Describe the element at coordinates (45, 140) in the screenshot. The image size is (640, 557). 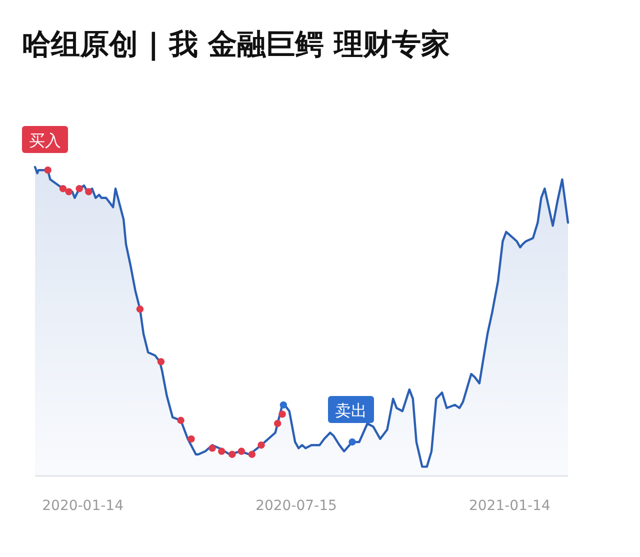
I see `text: 买入` at that location.